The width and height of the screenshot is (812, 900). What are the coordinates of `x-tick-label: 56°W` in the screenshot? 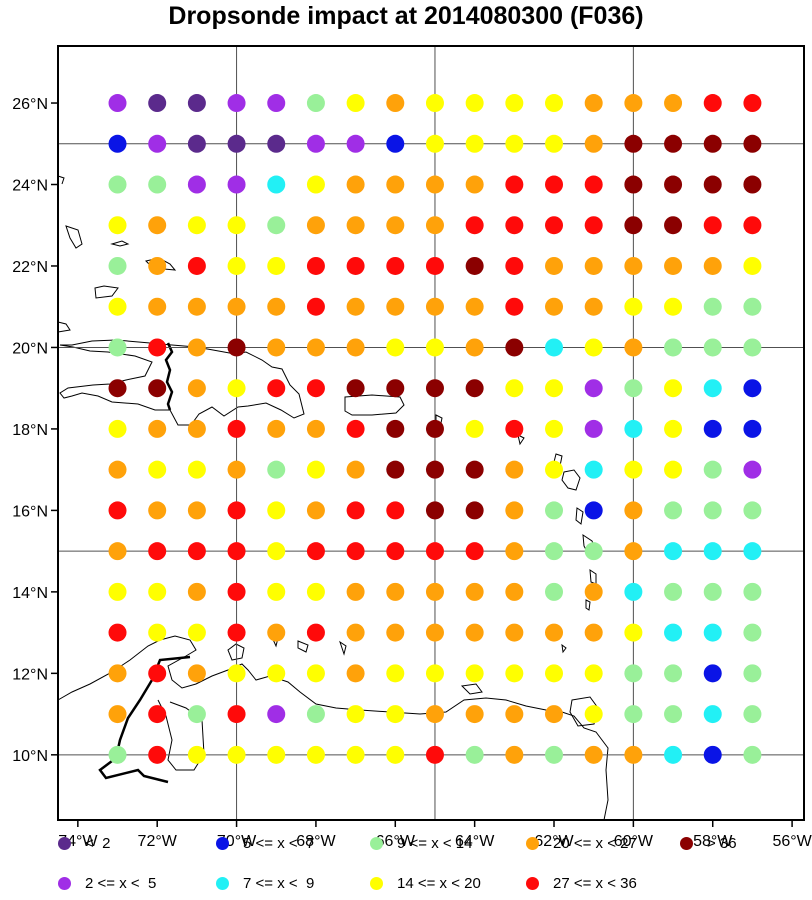 It's located at (792, 841).